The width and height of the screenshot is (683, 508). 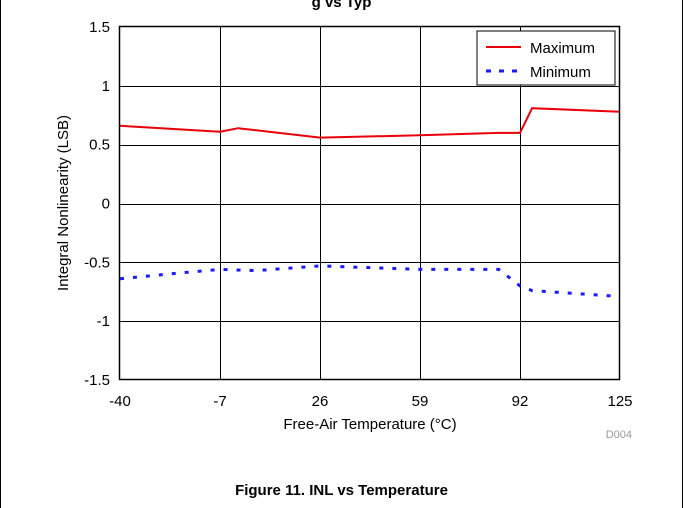 I want to click on y-tick-label: -1, so click(x=103, y=321).